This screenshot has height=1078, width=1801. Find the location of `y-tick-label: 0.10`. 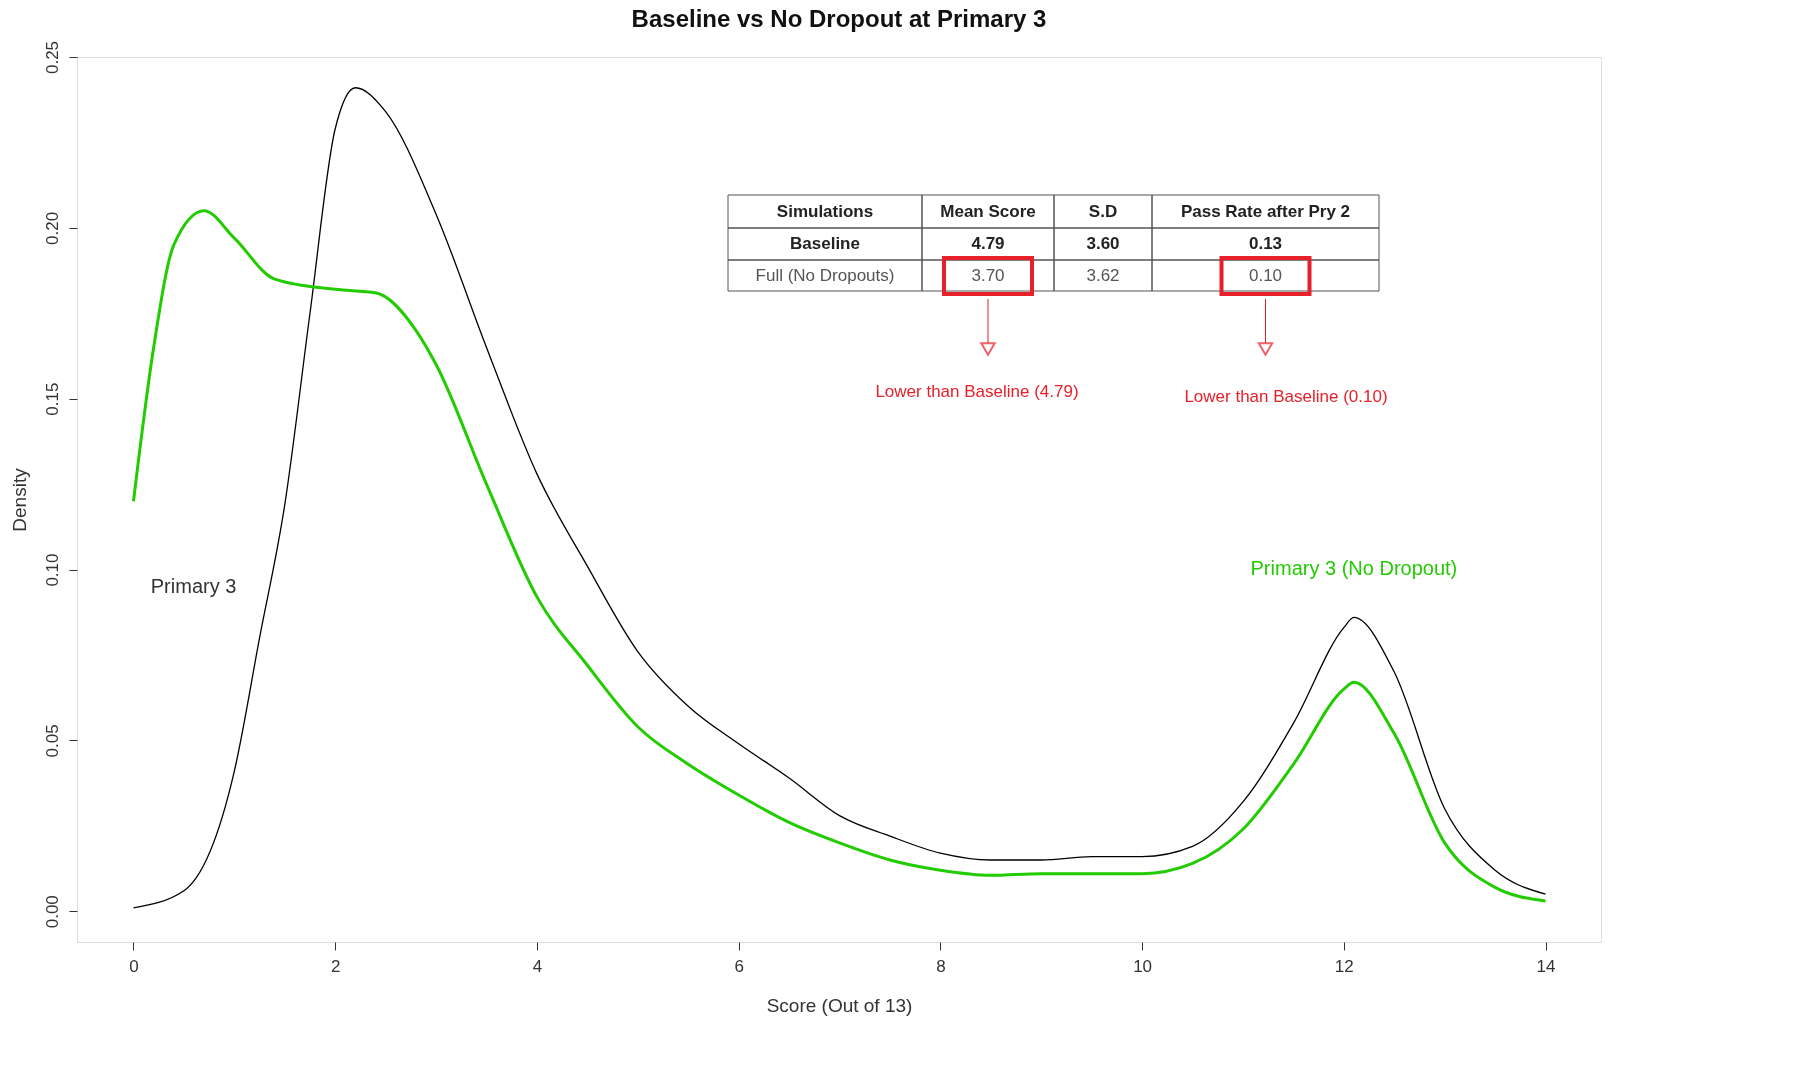

y-tick-label: 0.10 is located at coordinates (52, 570).